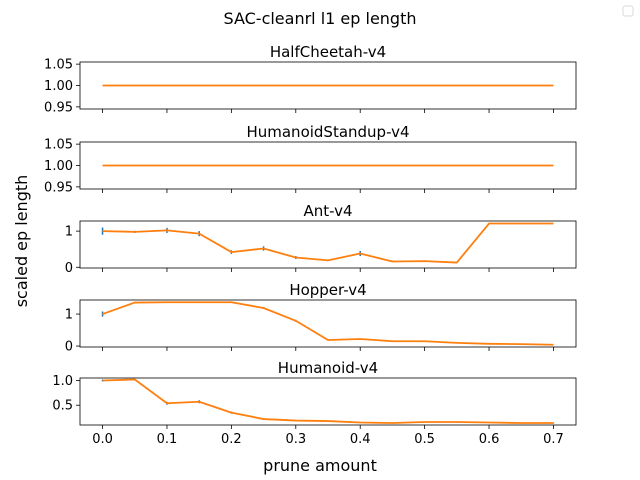  I want to click on subplot-title: Humanoid-v4, so click(328, 368).